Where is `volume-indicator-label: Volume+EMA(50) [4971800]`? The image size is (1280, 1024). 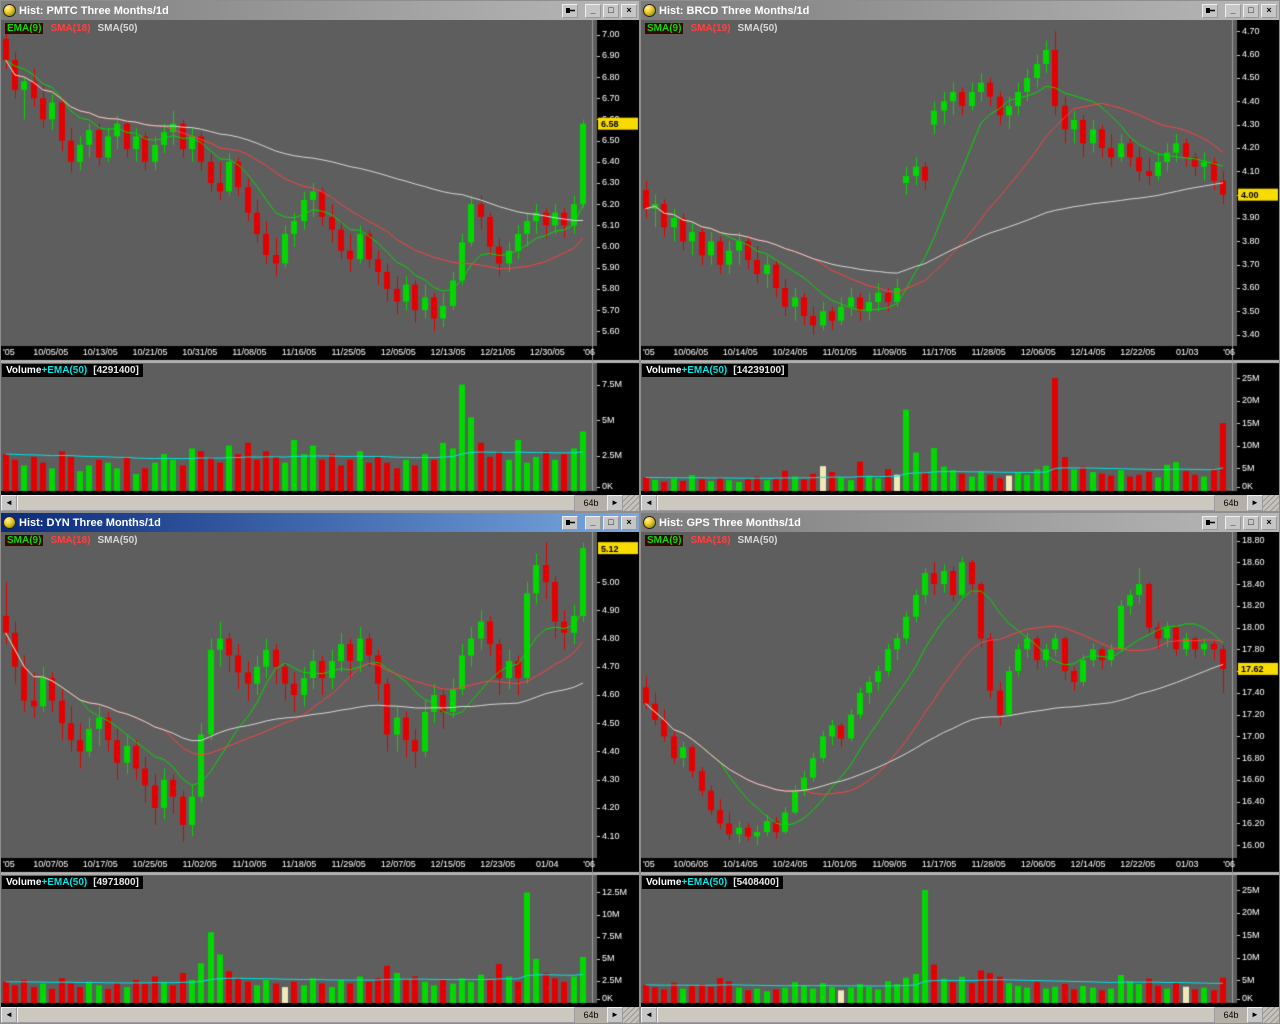
volume-indicator-label: Volume+EMA(50) [4971800] is located at coordinates (72, 882).